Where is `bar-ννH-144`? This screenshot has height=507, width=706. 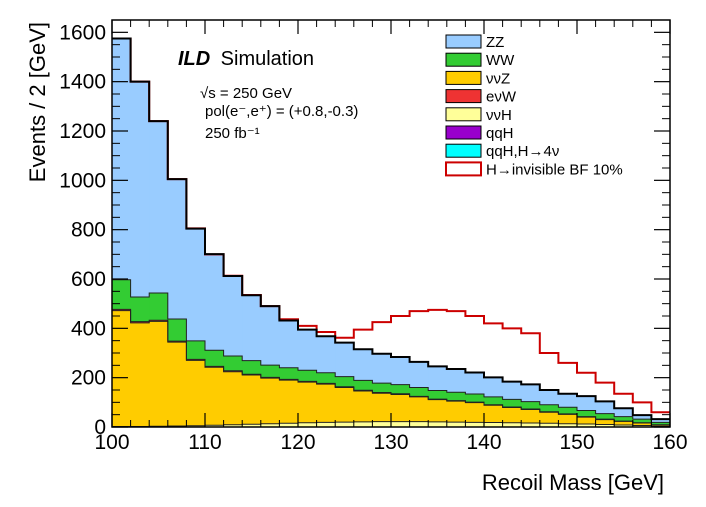
bar-ννH-144 is located at coordinates (531, 425).